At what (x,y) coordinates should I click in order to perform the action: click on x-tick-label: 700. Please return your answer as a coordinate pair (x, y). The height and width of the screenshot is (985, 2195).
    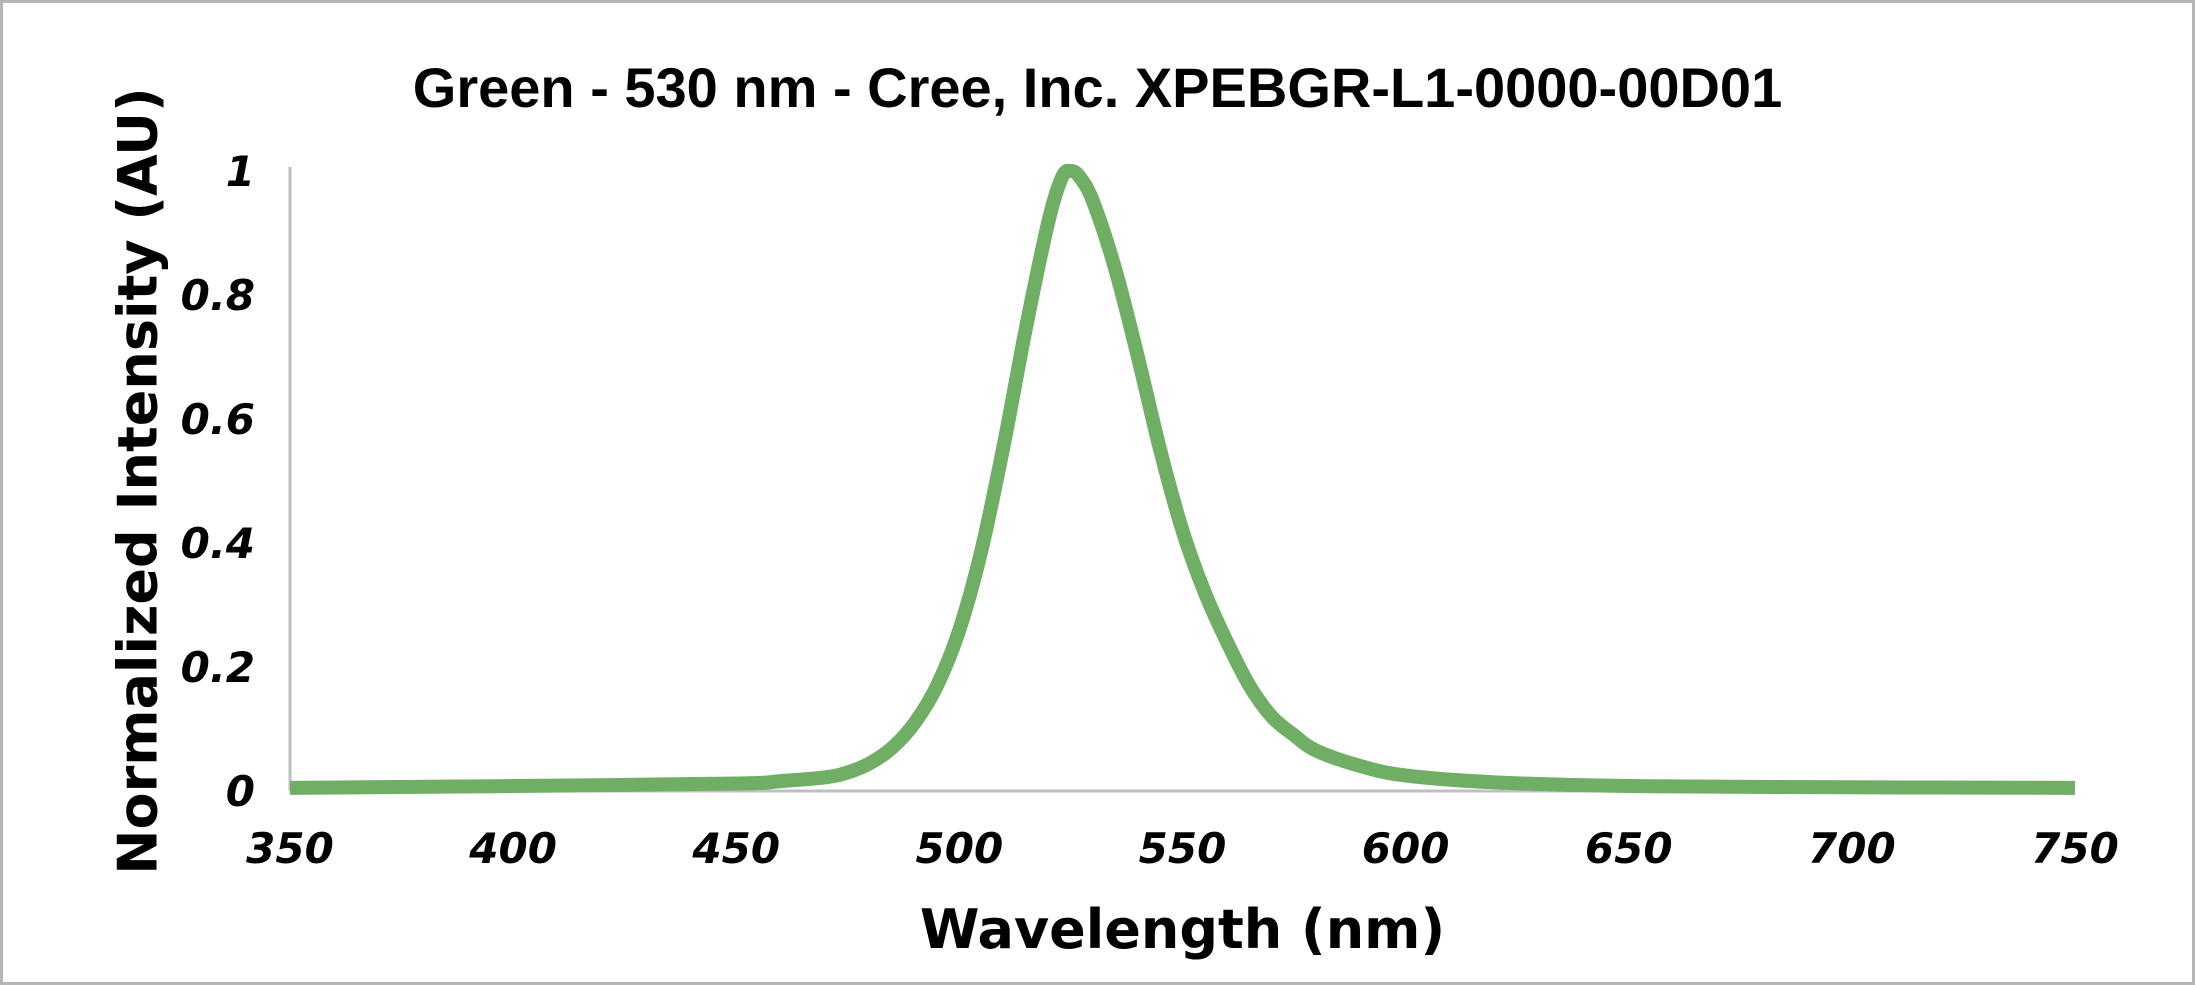
    Looking at the image, I should click on (1852, 848).